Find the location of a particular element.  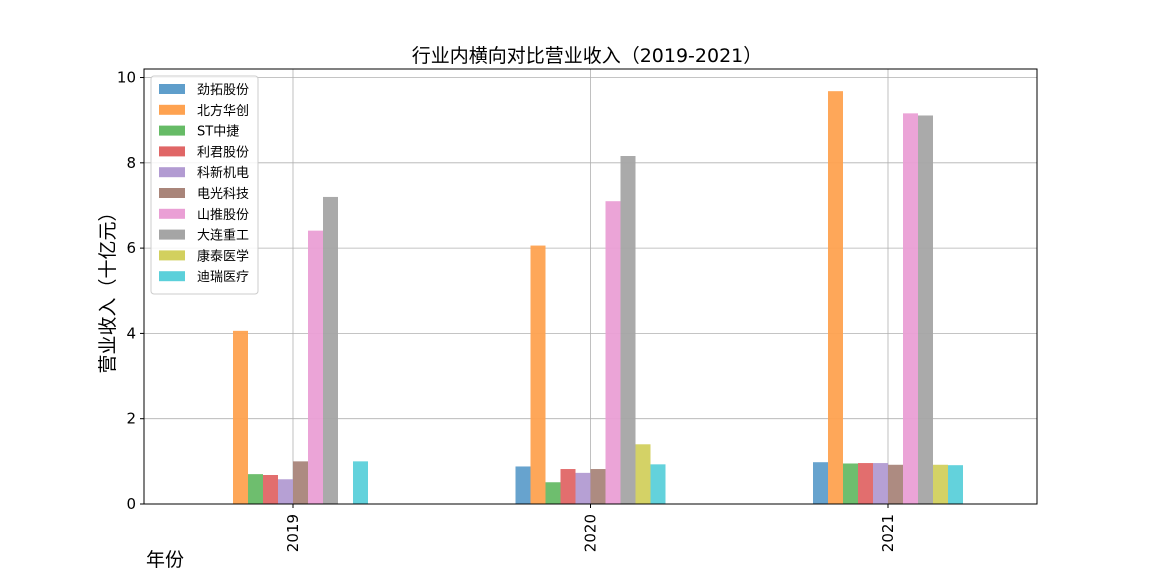

y-tick-label: 10 is located at coordinates (126, 78).